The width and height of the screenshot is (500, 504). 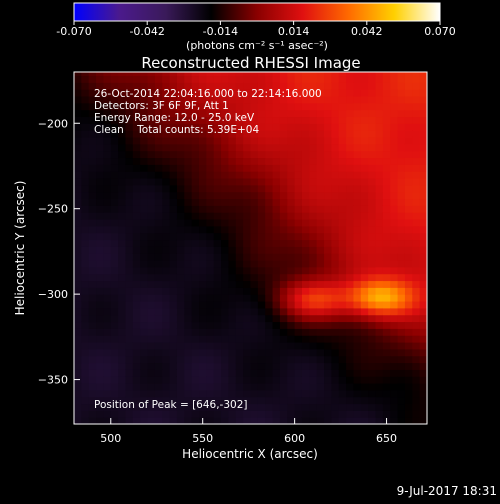 I want to click on info-line-clean: Clean Total counts: 5.39E+04, so click(x=176, y=130).